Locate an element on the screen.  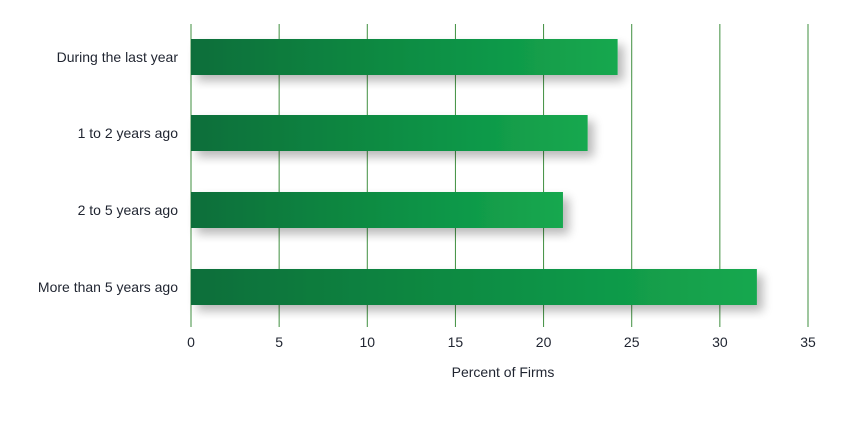
x-tick-label-0: 0 is located at coordinates (191, 342).